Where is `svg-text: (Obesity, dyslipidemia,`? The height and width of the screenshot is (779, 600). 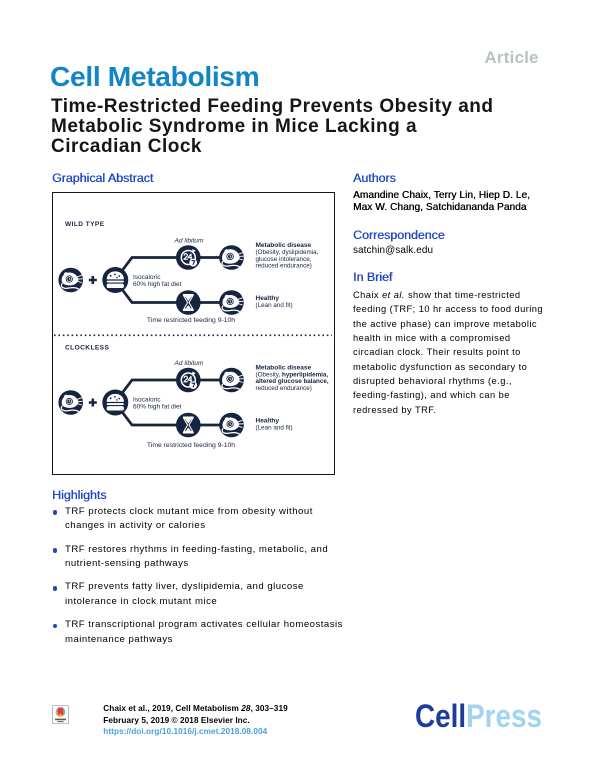
svg-text: (Obesity, dyslipidemia, is located at coordinates (287, 252).